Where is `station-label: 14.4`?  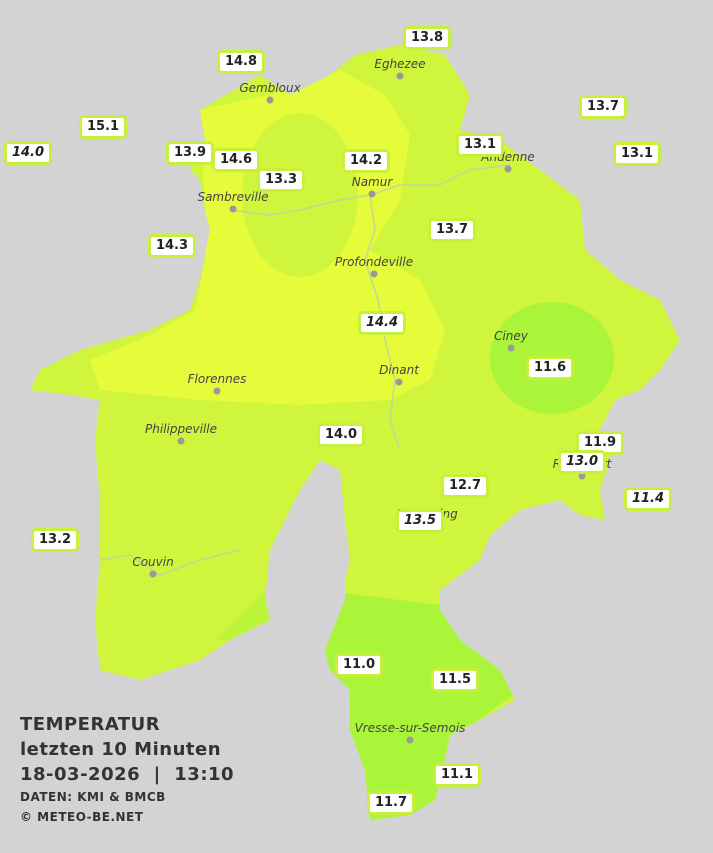 station-label: 14.4 is located at coordinates (382, 323).